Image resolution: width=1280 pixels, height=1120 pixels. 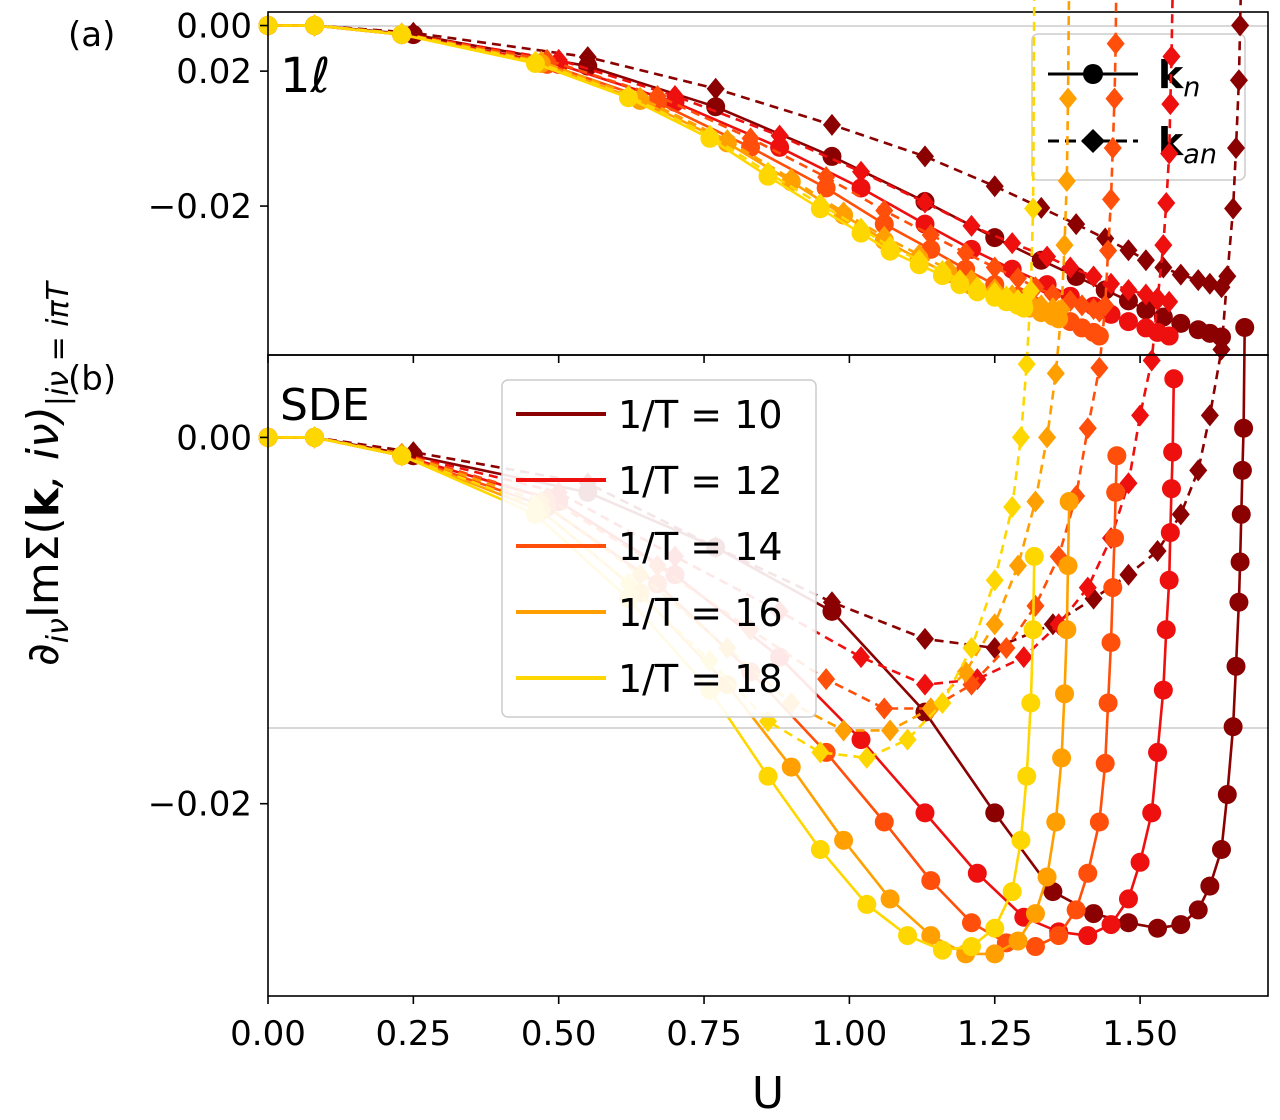 I want to click on legend-label-value: = 14, so click(x=730, y=547).